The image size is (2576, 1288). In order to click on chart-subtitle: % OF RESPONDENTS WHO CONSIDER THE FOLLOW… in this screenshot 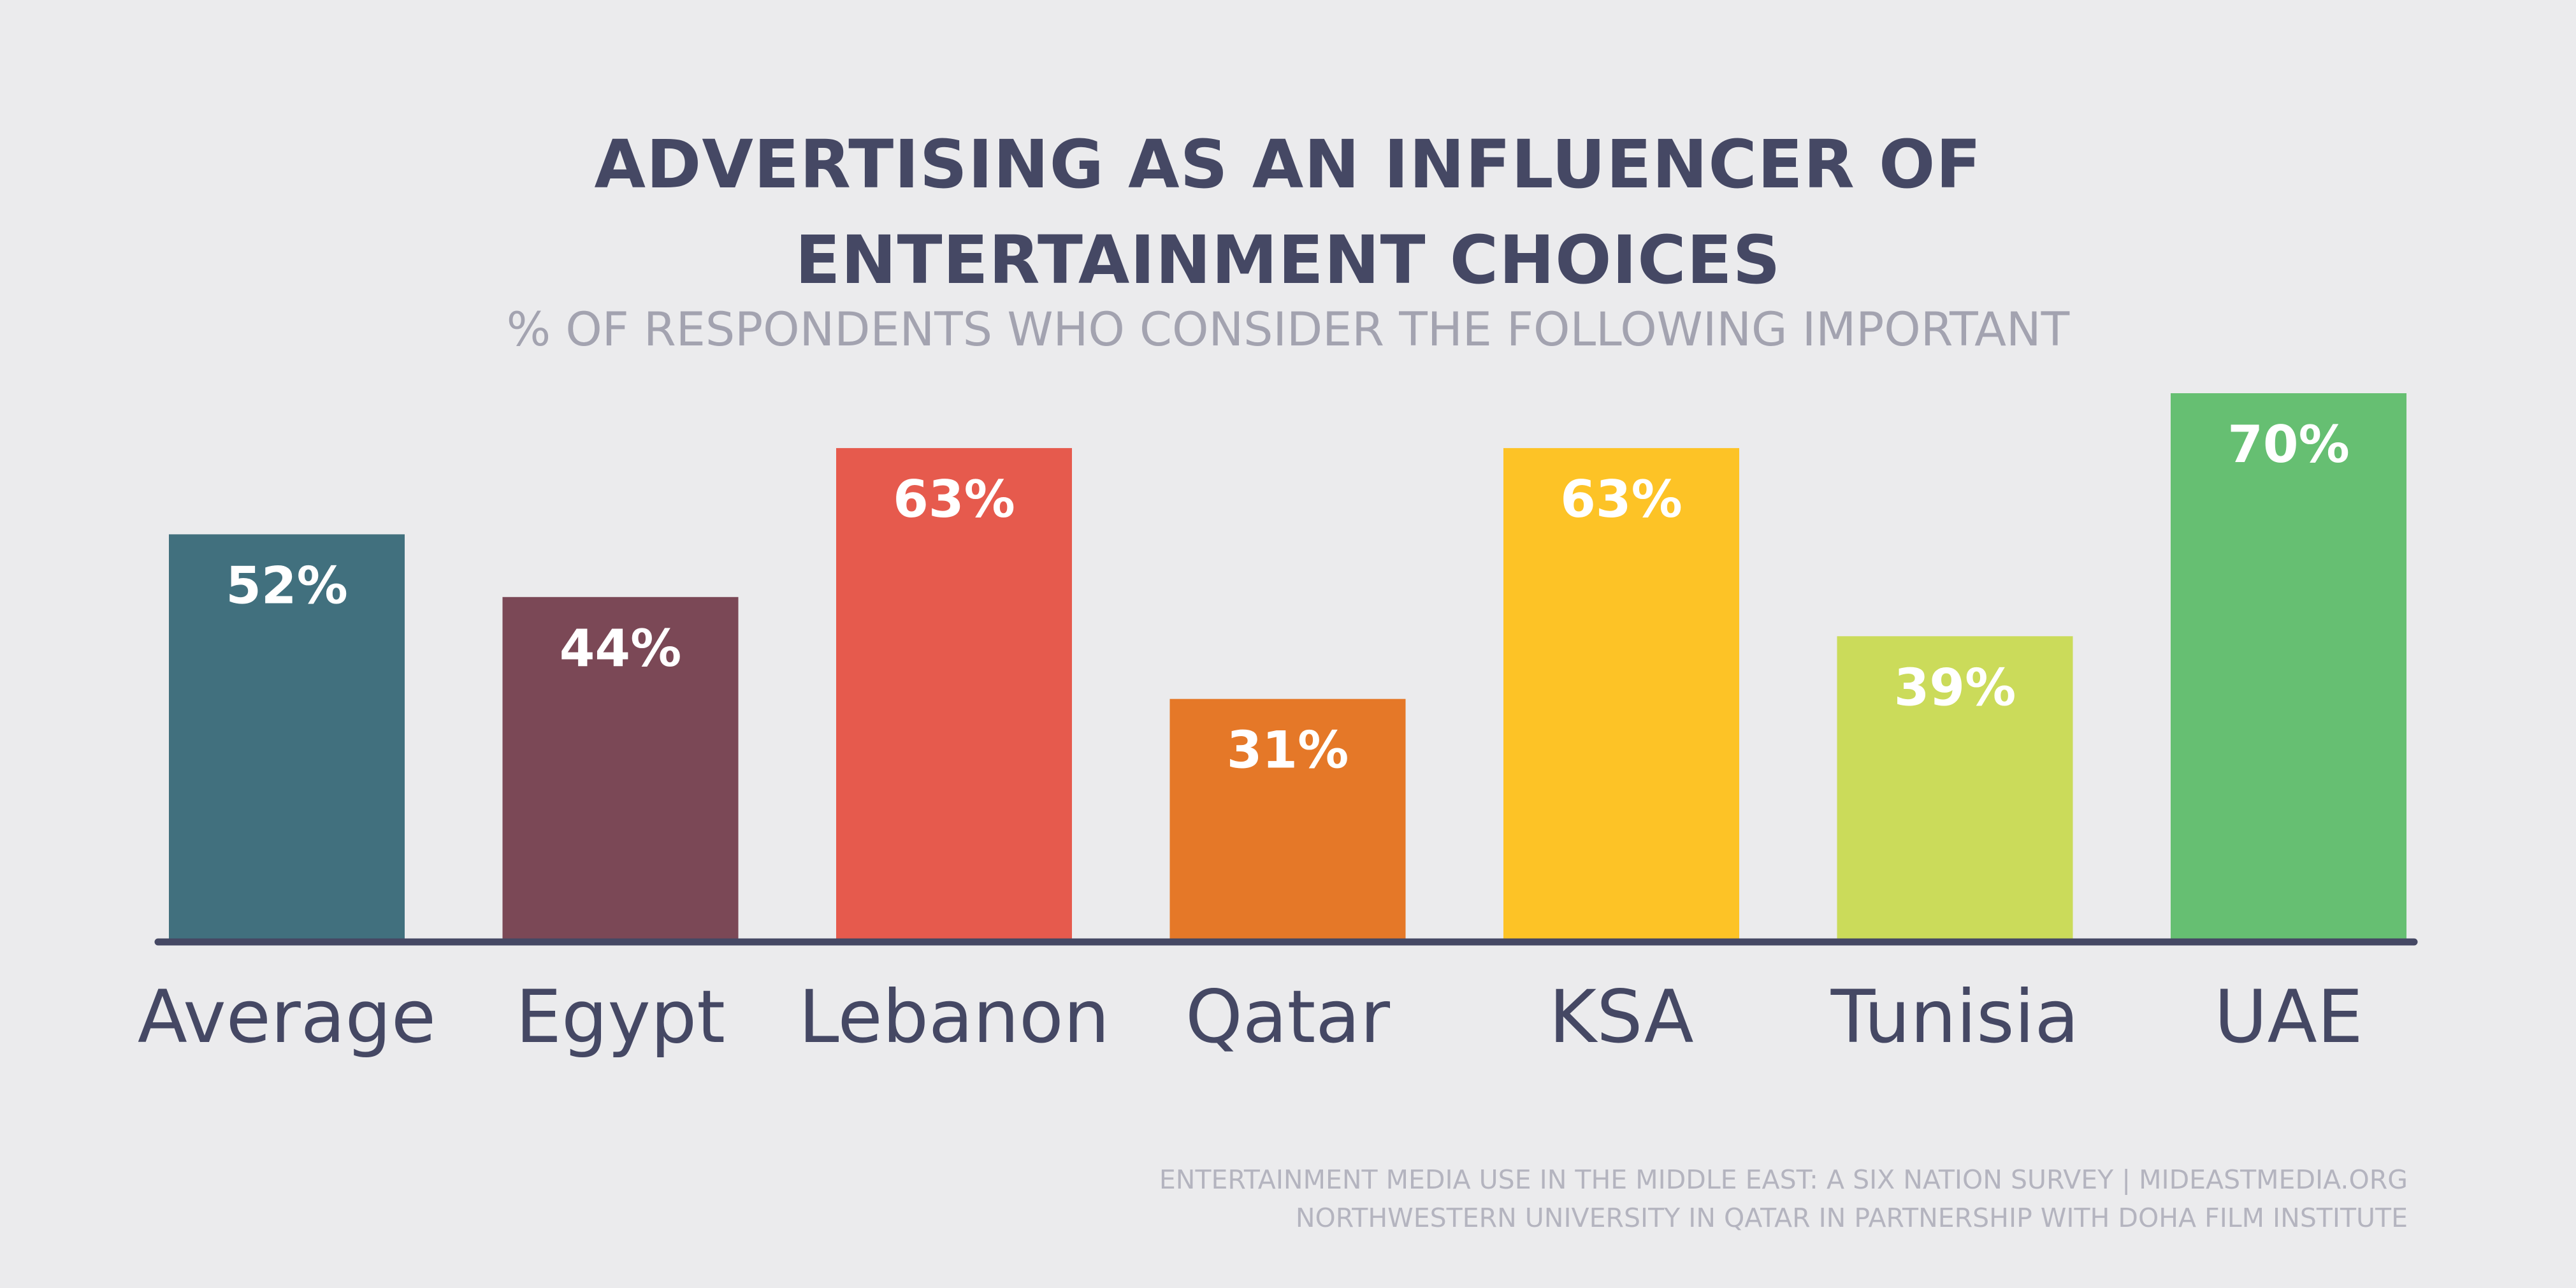, I will do `click(1288, 330)`.